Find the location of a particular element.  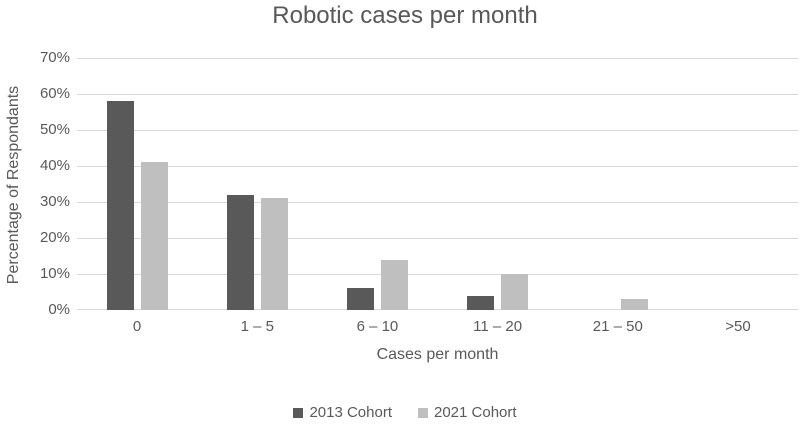

y-tick-label: 10% is located at coordinates (54, 273).